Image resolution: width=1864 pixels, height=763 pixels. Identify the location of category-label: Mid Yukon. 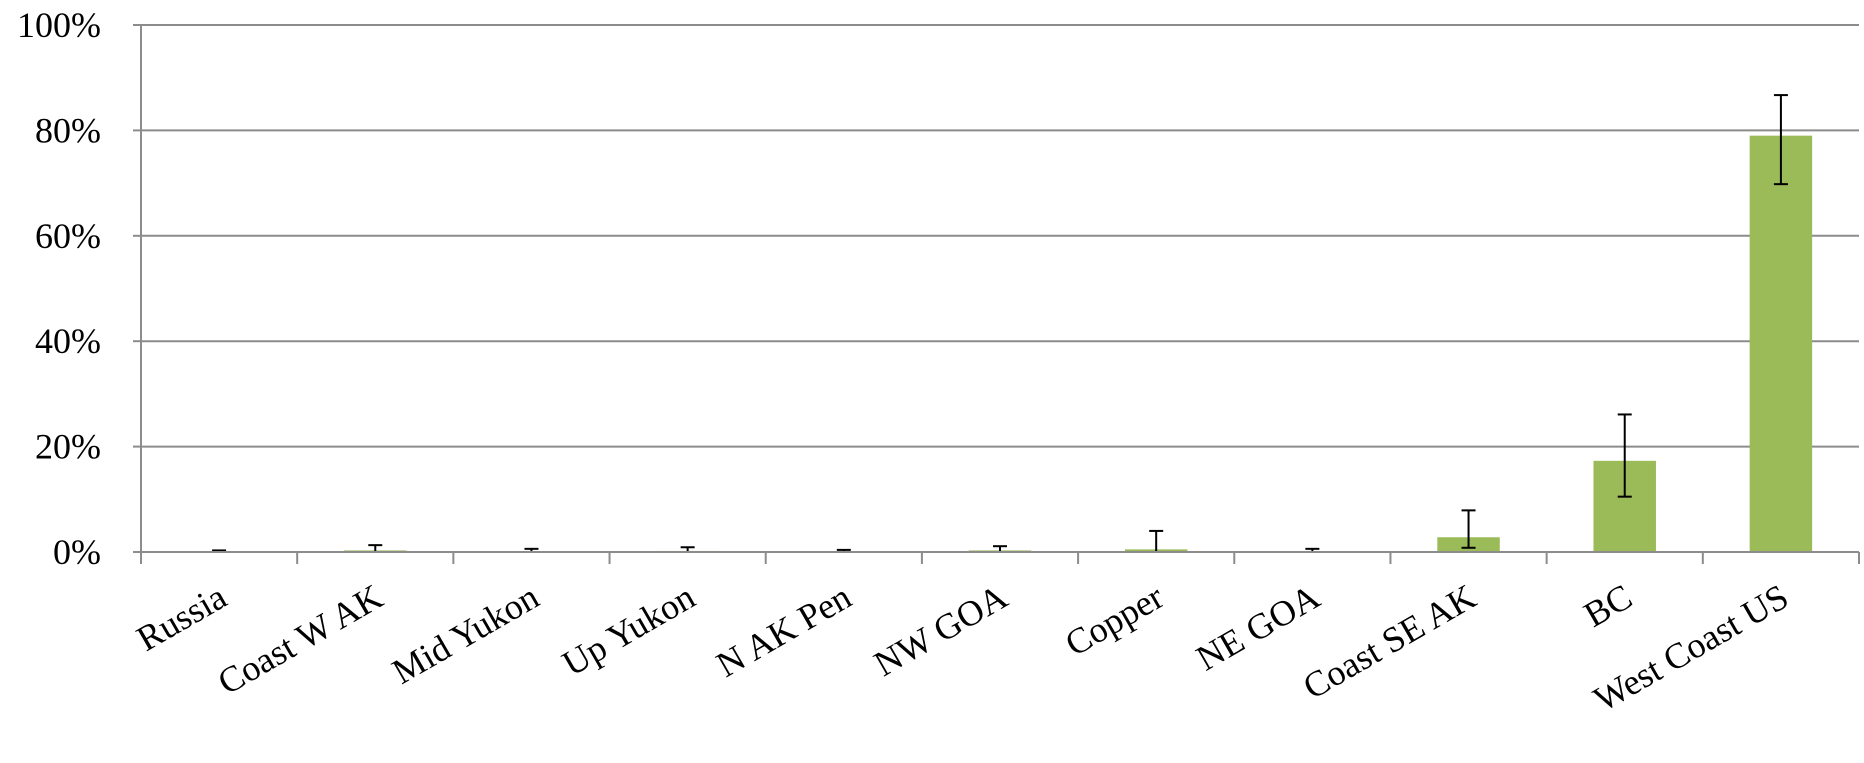
(465, 633).